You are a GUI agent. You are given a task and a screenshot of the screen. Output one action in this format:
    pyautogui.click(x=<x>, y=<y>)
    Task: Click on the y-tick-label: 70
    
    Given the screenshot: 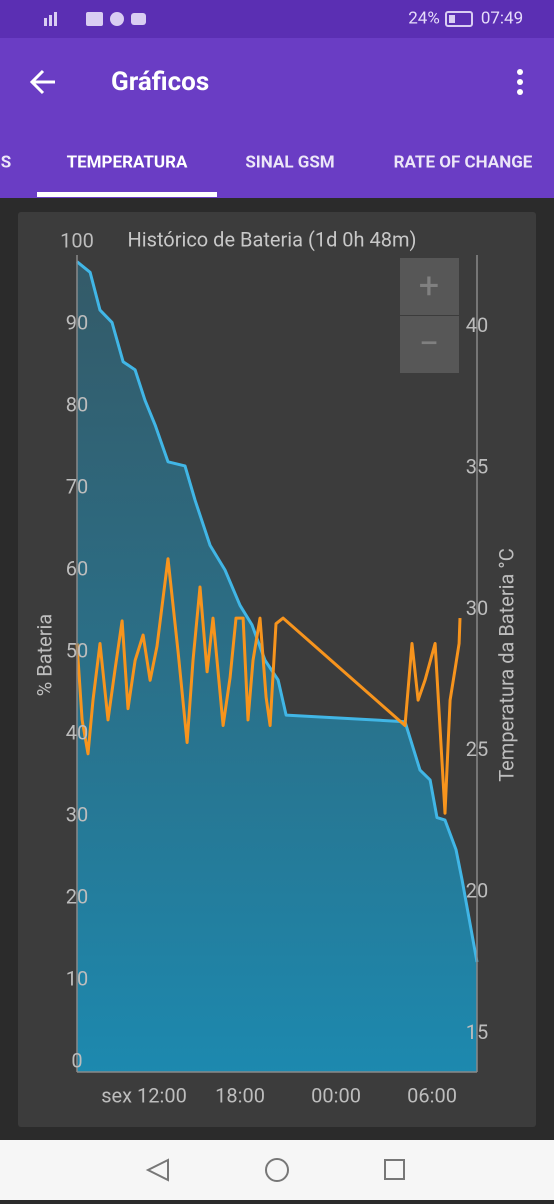 What is the action you would take?
    pyautogui.click(x=77, y=486)
    